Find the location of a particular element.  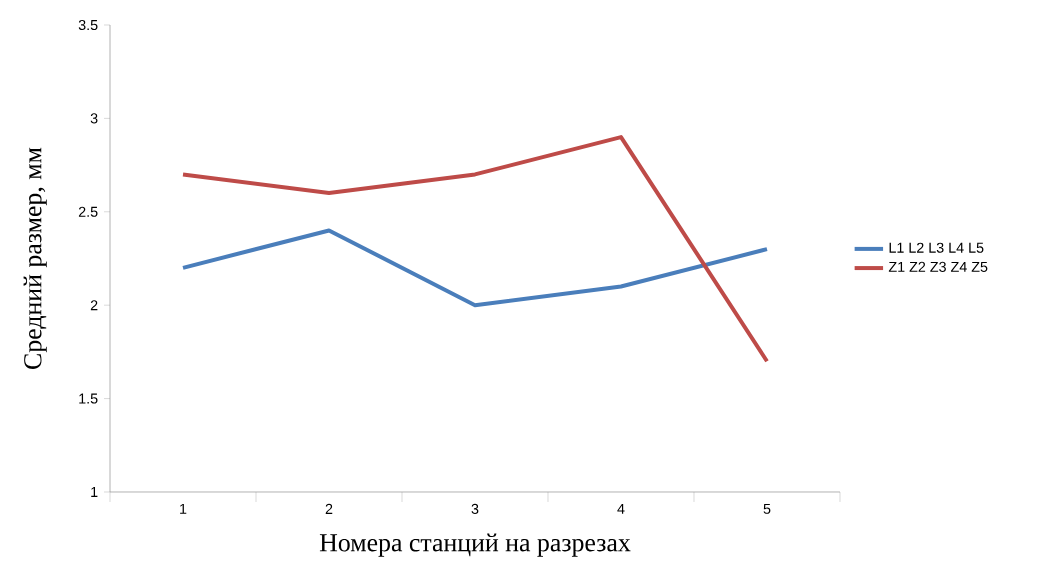

y-tick-label: 1.5 is located at coordinates (88, 398).